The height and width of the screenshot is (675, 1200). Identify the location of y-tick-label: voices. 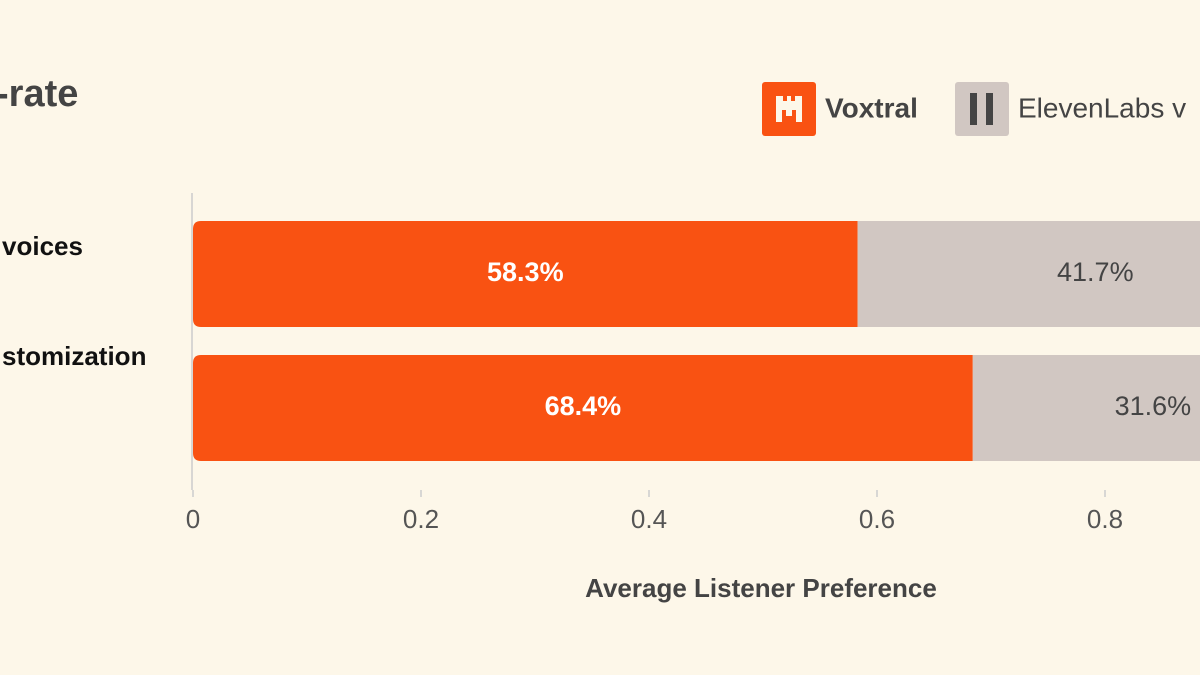
(42, 246).